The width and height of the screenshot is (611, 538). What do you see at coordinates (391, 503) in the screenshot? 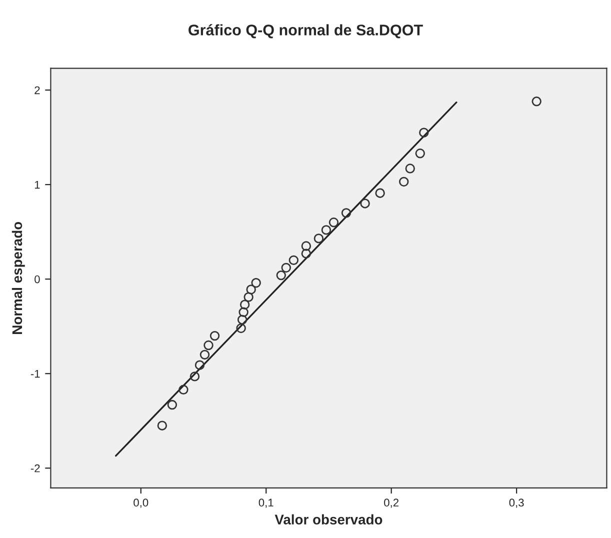
I see `x-tick-label: 0,2` at bounding box center [391, 503].